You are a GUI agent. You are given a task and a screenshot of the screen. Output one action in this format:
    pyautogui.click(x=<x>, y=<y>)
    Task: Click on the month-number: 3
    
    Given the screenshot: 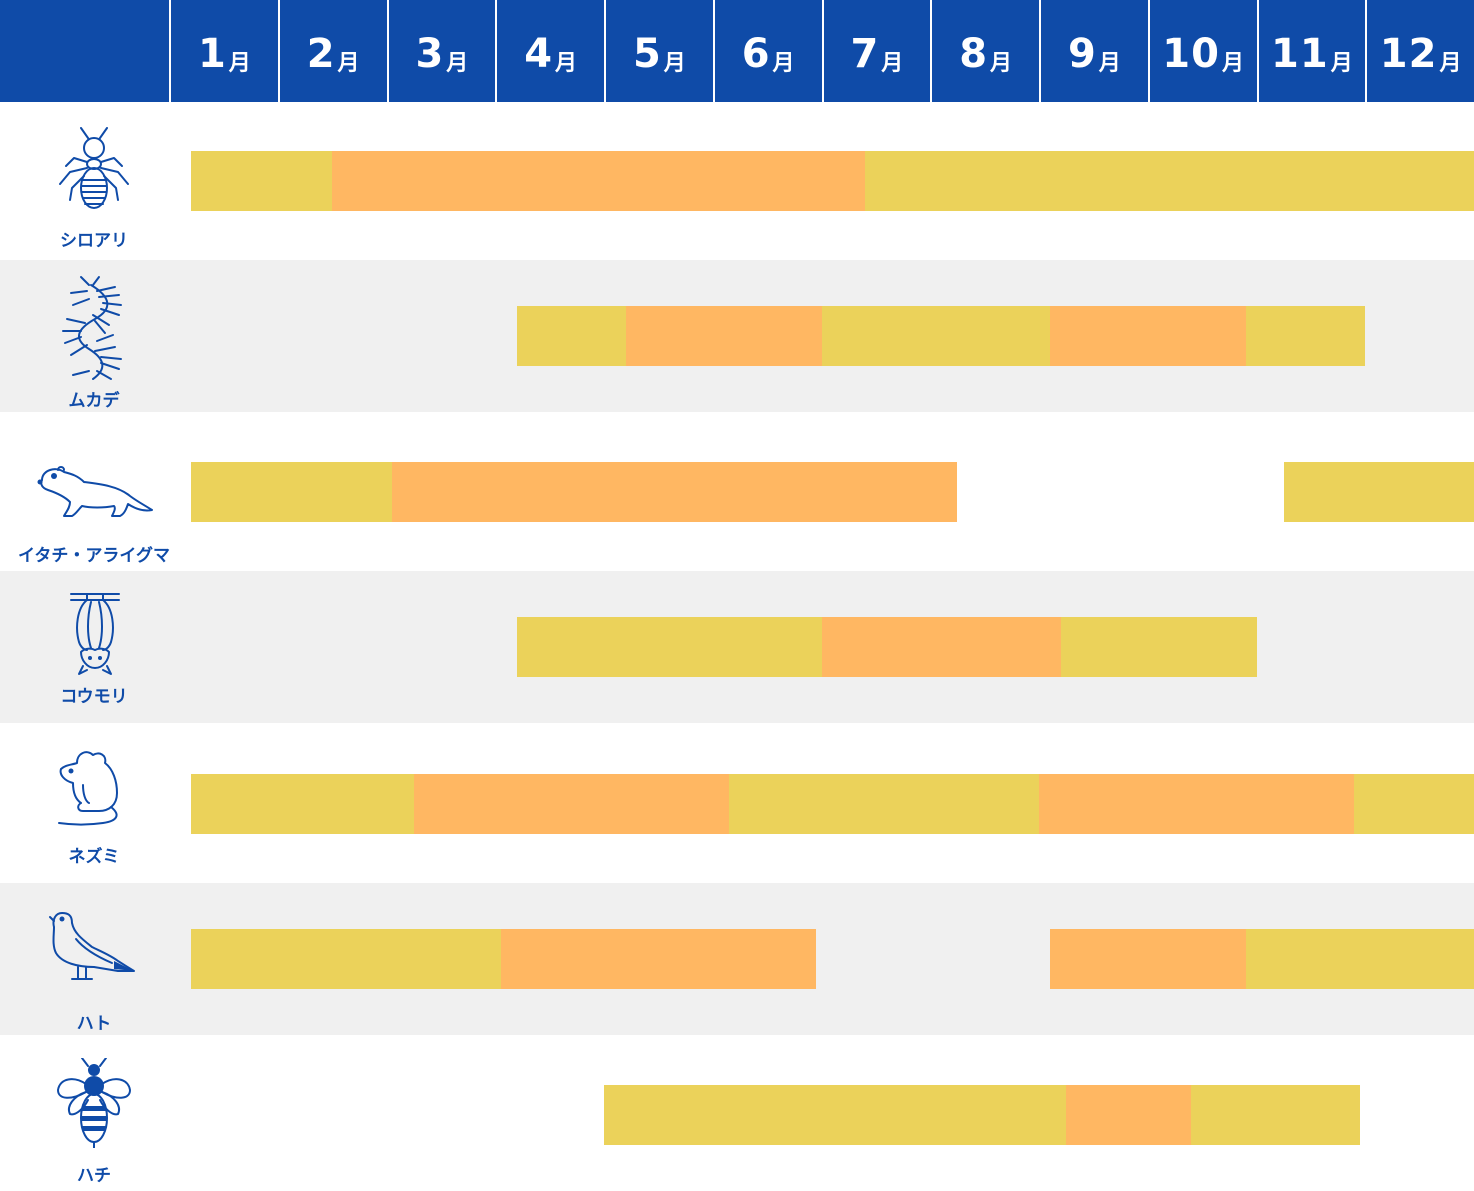 What is the action you would take?
    pyautogui.click(x=430, y=54)
    